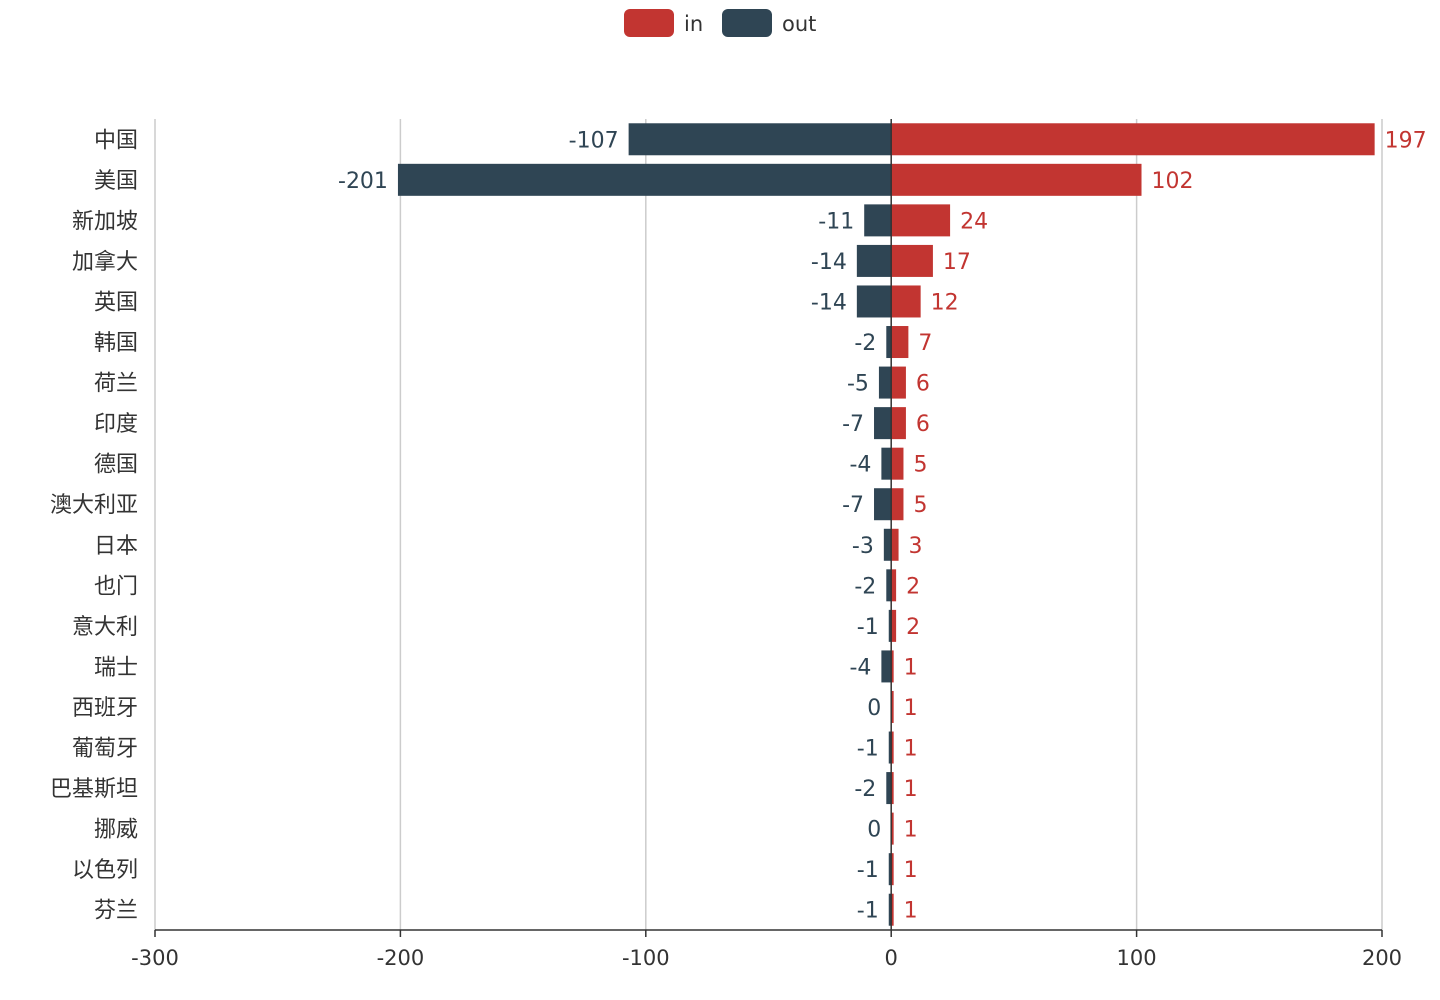 This screenshot has width=1440, height=1000. What do you see at coordinates (891, 958) in the screenshot?
I see `x-tick-label: 0` at bounding box center [891, 958].